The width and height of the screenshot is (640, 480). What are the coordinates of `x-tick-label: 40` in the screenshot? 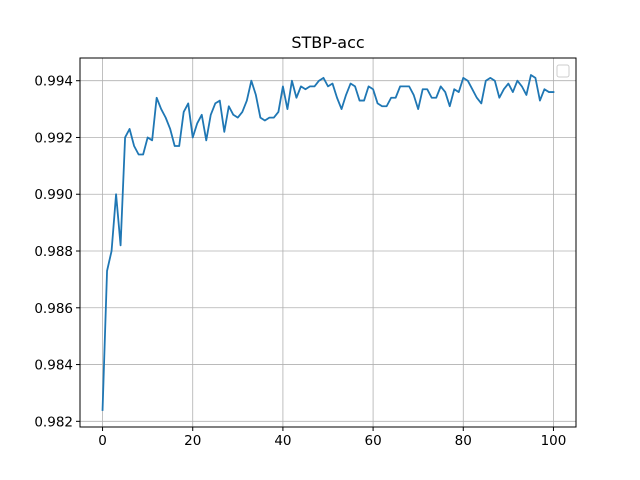 It's located at (282, 441).